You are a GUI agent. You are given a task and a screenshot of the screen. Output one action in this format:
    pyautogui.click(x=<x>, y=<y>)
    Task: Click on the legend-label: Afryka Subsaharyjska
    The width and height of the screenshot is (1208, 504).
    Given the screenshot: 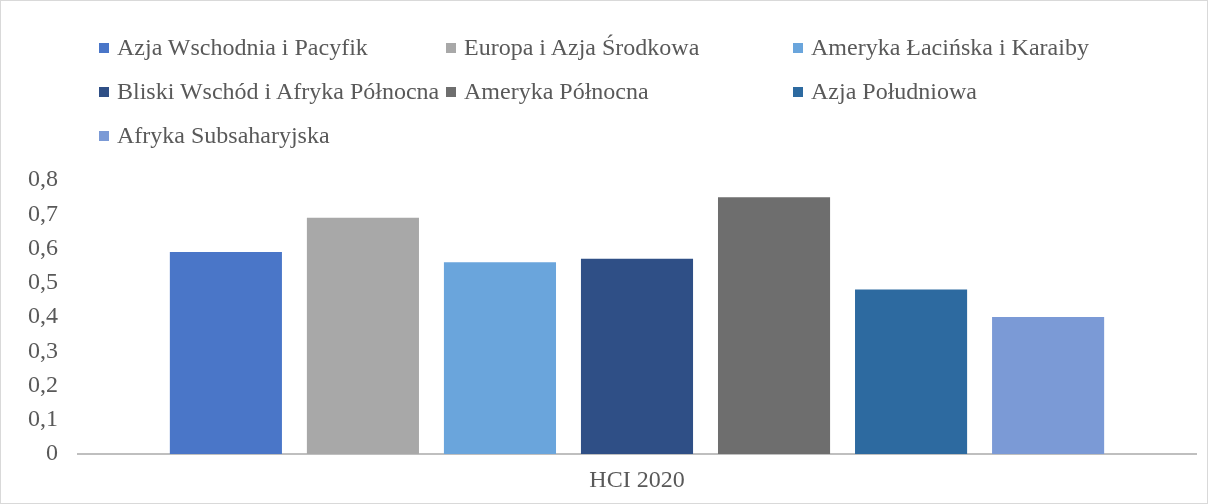 What is the action you would take?
    pyautogui.click(x=223, y=135)
    